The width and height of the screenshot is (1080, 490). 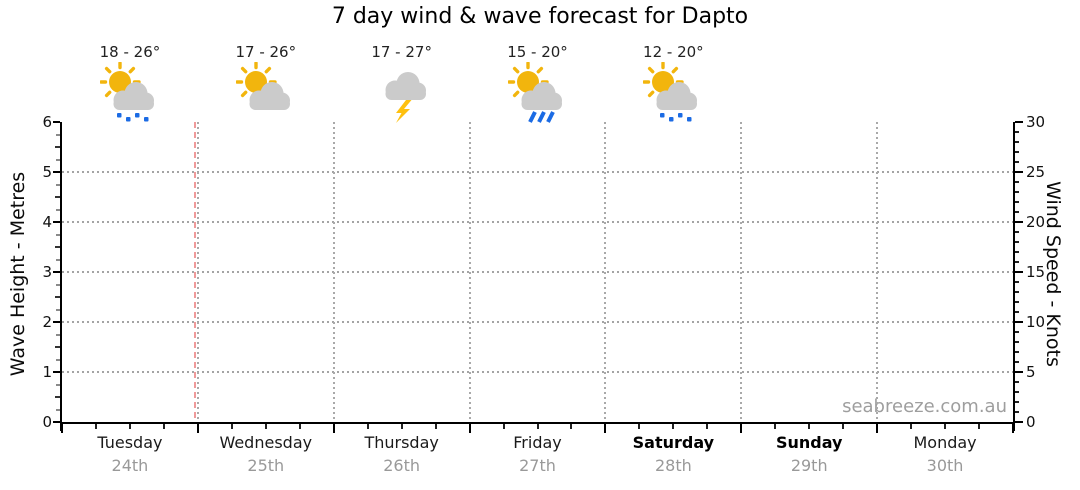 I want to click on chart-title: 7 day wind & wave forecast for Dapto, so click(x=540, y=16).